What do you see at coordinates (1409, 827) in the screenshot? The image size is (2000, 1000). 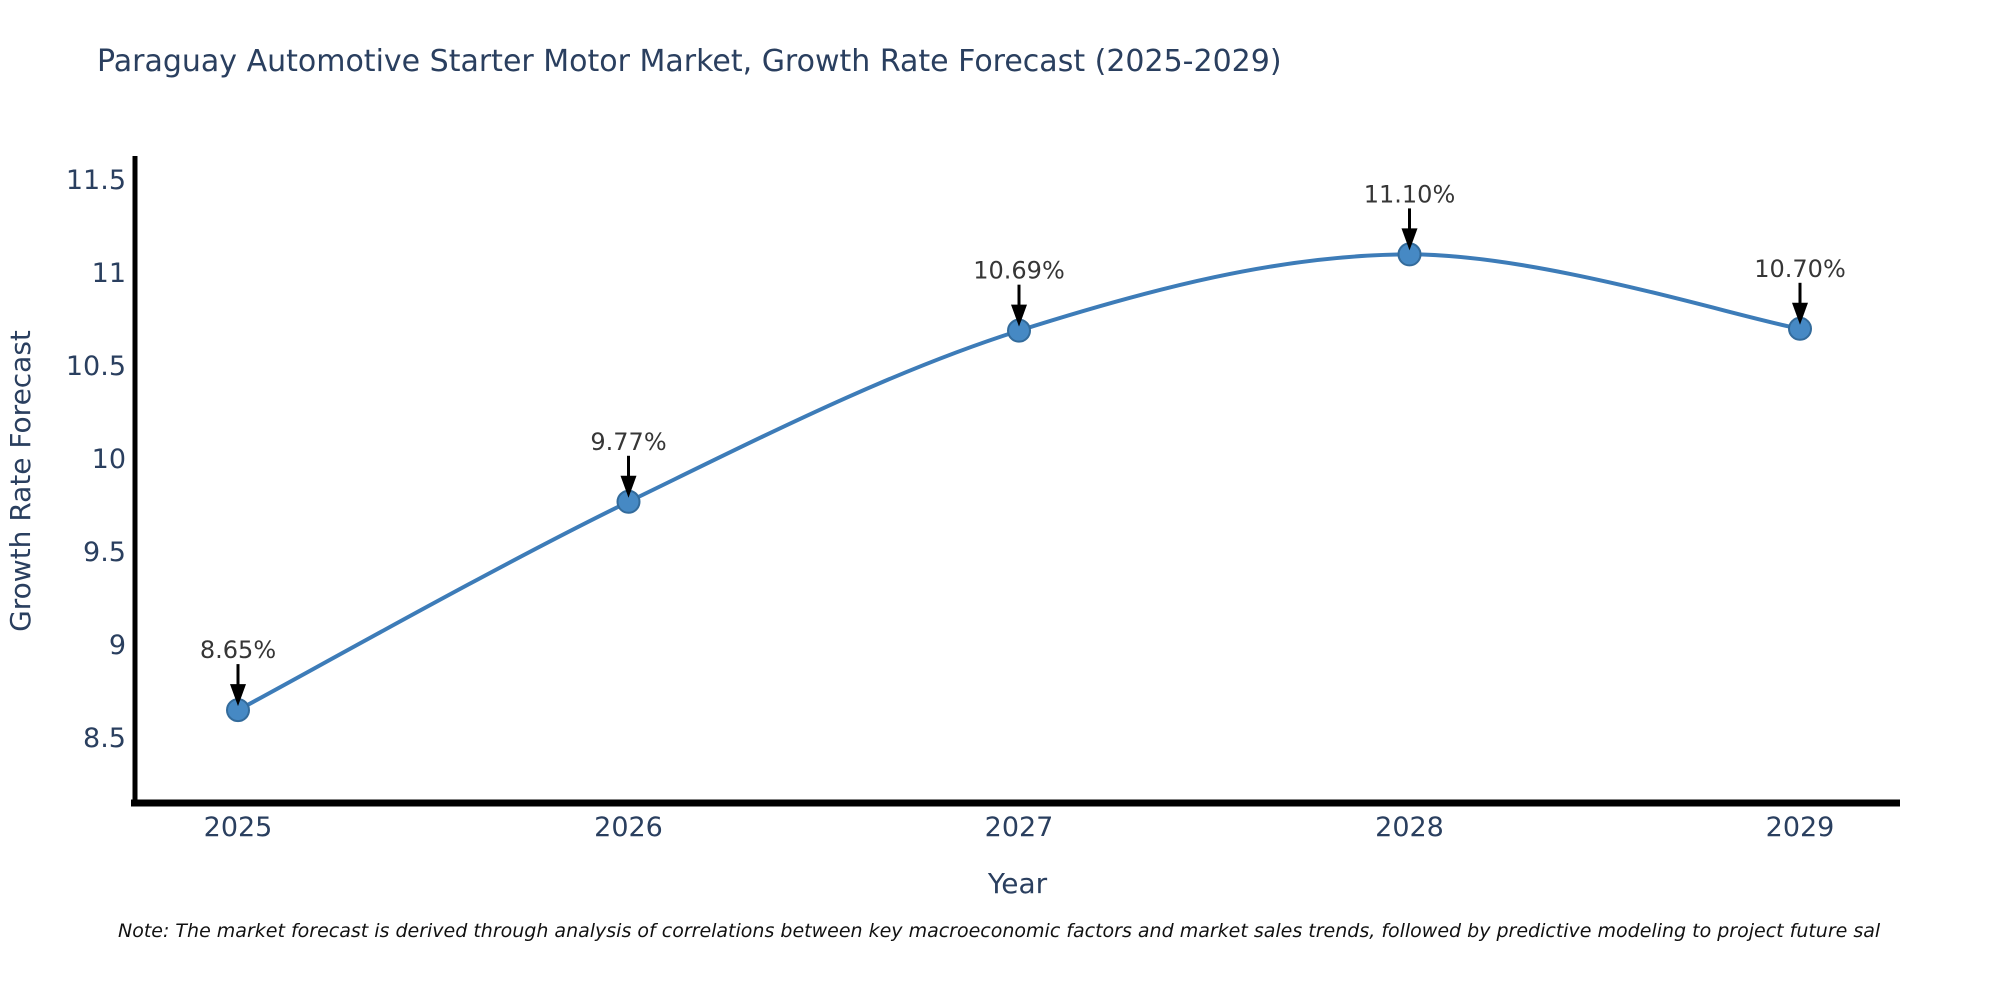 I see `x-tick-label: 2028` at bounding box center [1409, 827].